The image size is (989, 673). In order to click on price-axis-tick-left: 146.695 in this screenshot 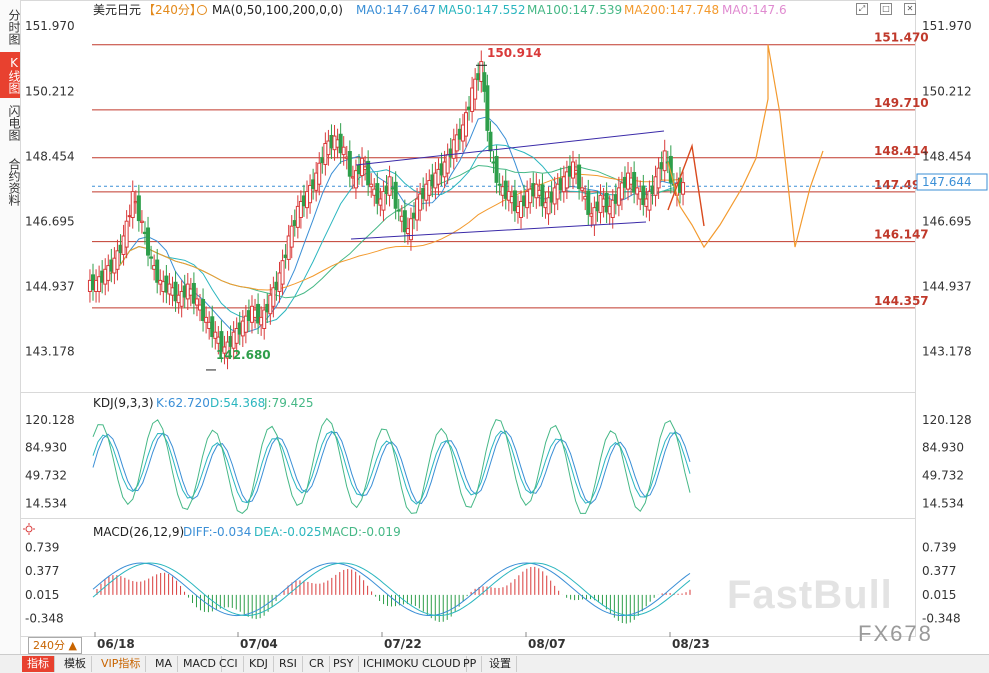, I will do `click(50, 221)`.